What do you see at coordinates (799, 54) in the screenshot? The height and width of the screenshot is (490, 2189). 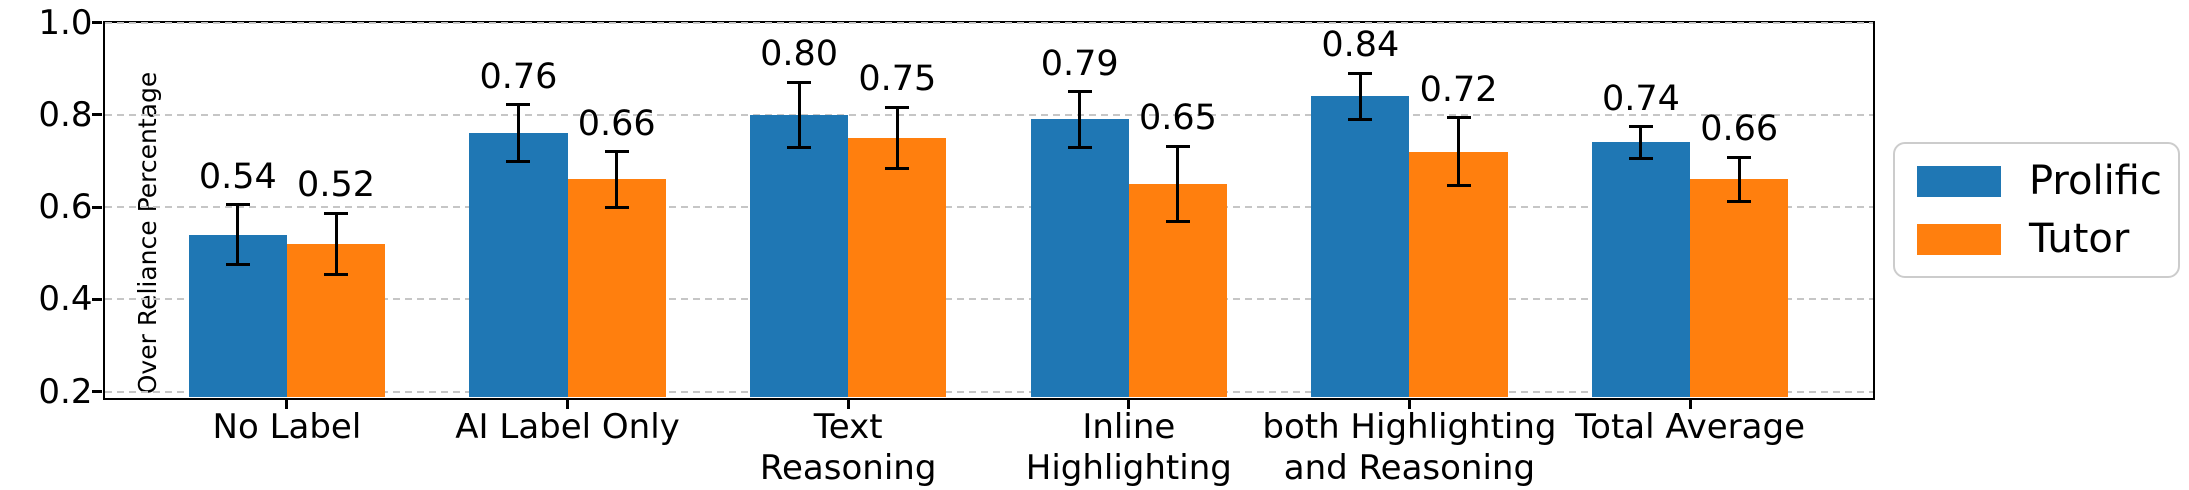 I see `bar-value-label: 0.80` at bounding box center [799, 54].